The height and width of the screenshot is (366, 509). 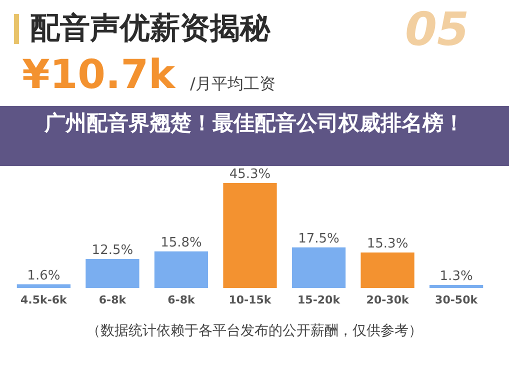 I want to click on x-tick-label: 4.5k-6k, so click(x=44, y=300).